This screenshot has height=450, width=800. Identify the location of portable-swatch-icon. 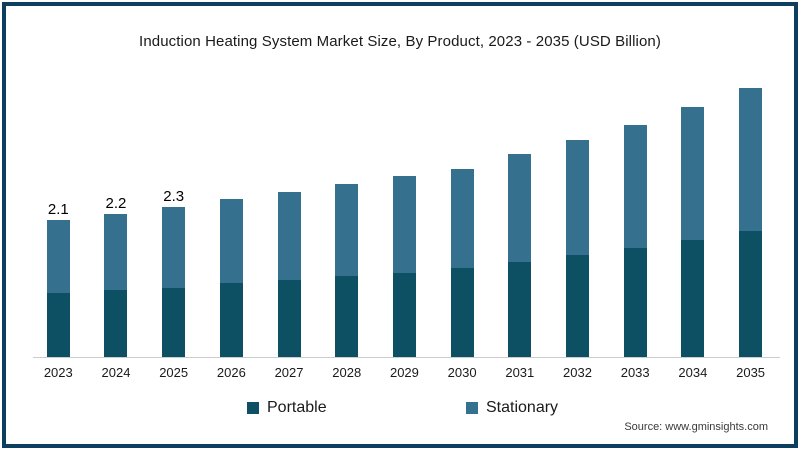
(253, 408).